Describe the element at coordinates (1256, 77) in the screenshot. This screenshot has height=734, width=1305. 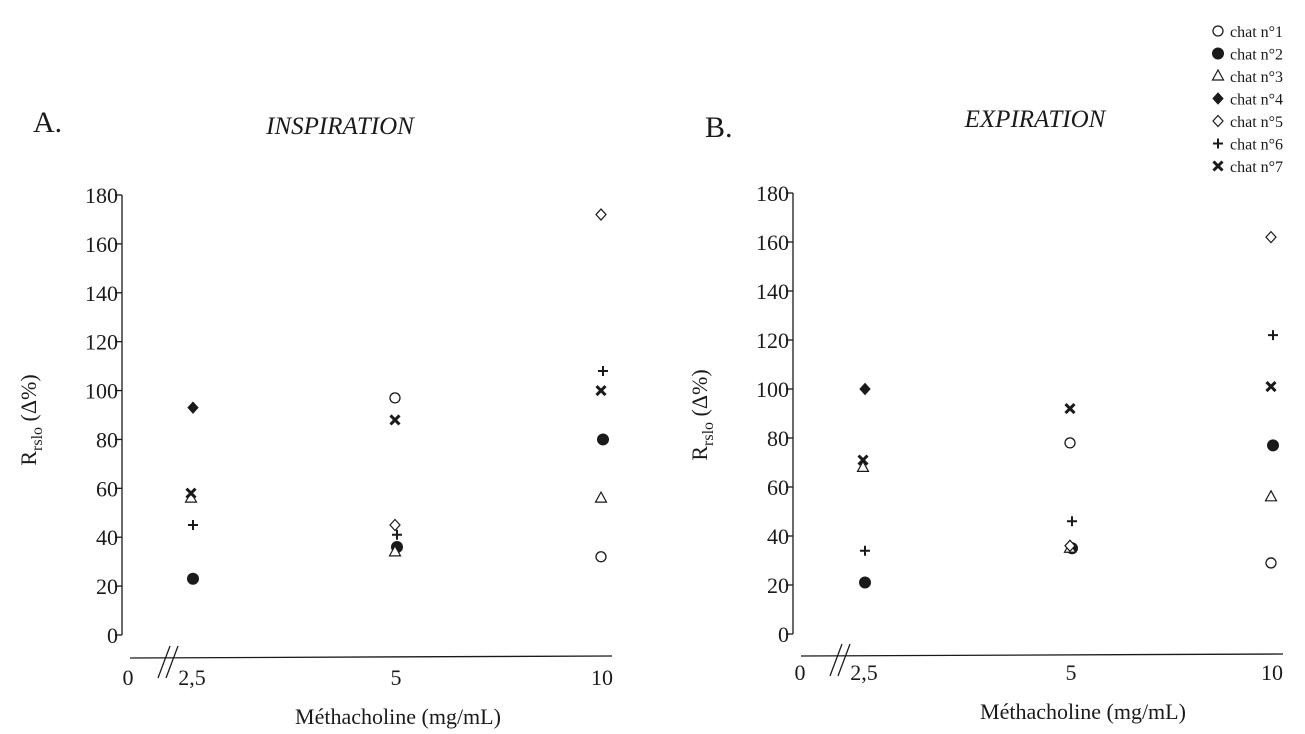
I see `legend-label: chat n°3` at that location.